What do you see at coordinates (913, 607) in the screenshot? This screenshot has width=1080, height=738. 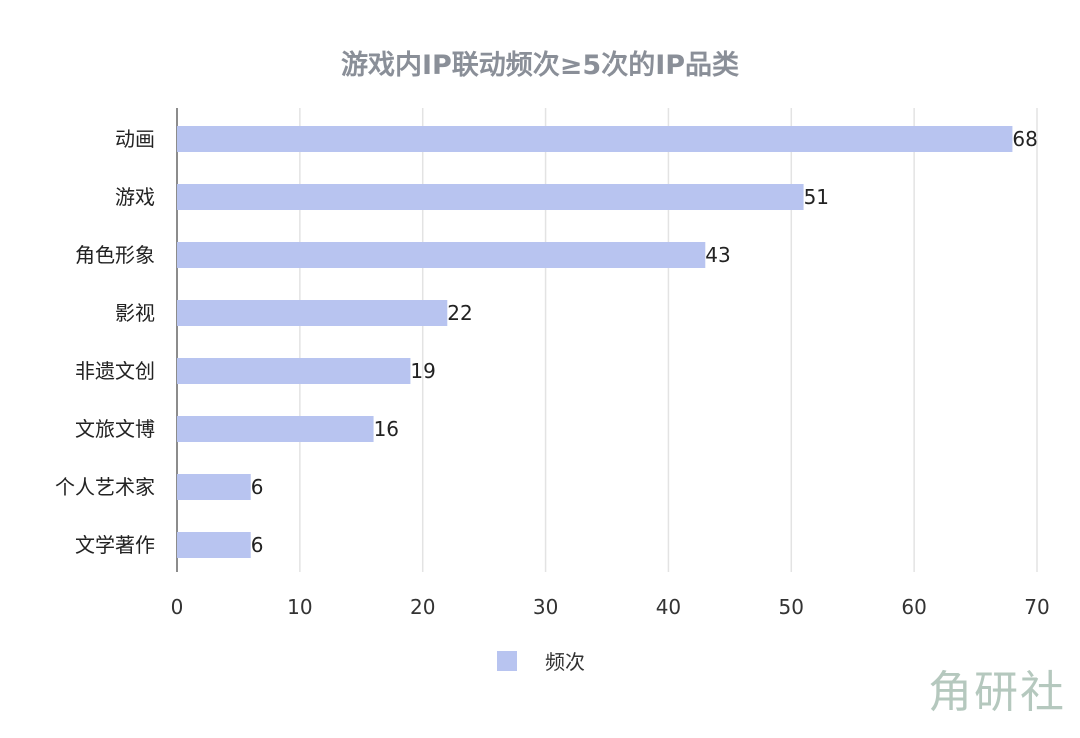 I see `x-tick-label: 60` at bounding box center [913, 607].